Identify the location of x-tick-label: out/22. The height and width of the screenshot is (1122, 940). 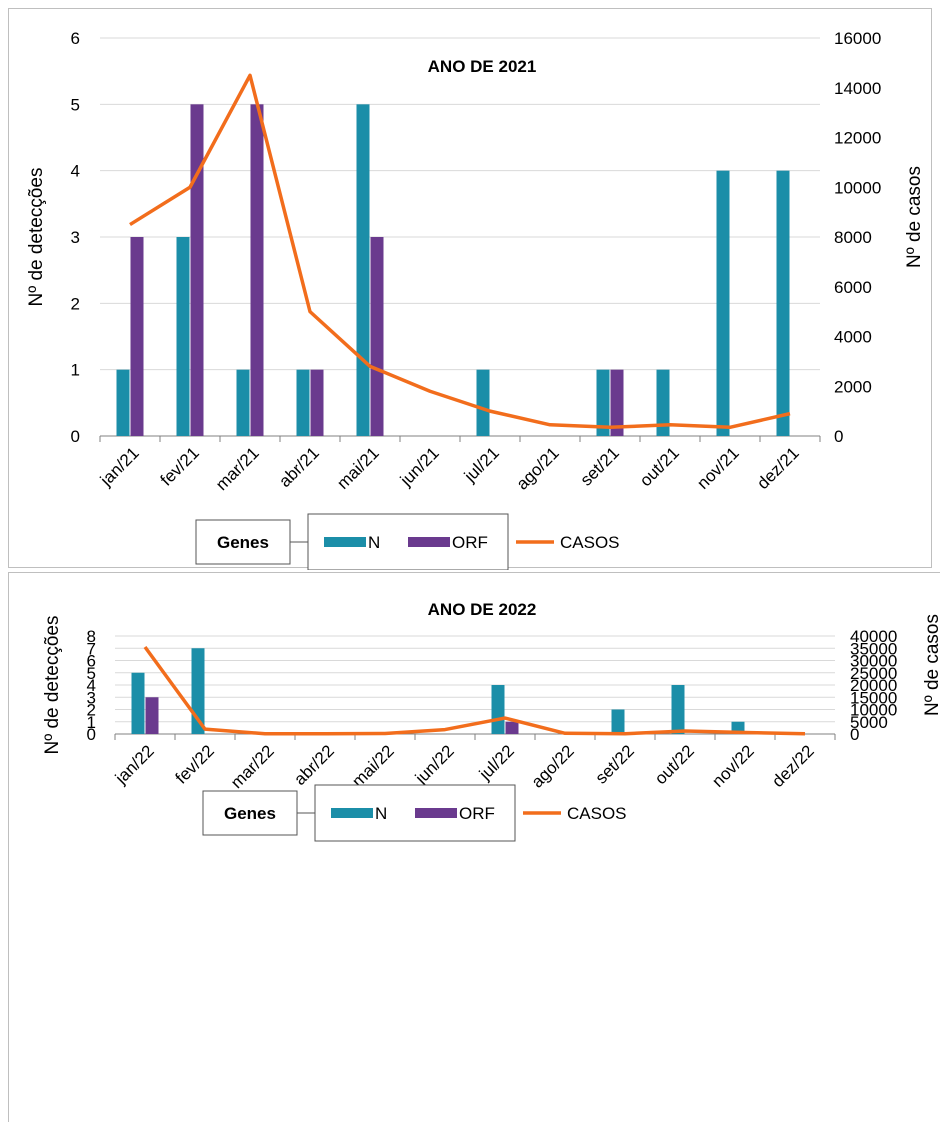
(674, 764).